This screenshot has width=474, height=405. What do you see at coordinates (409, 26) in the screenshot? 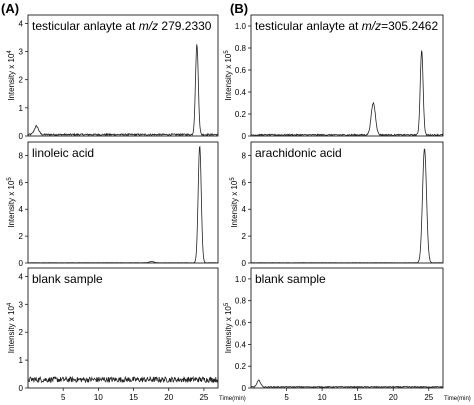
I see `title-suffix: =305.2462` at bounding box center [409, 26].